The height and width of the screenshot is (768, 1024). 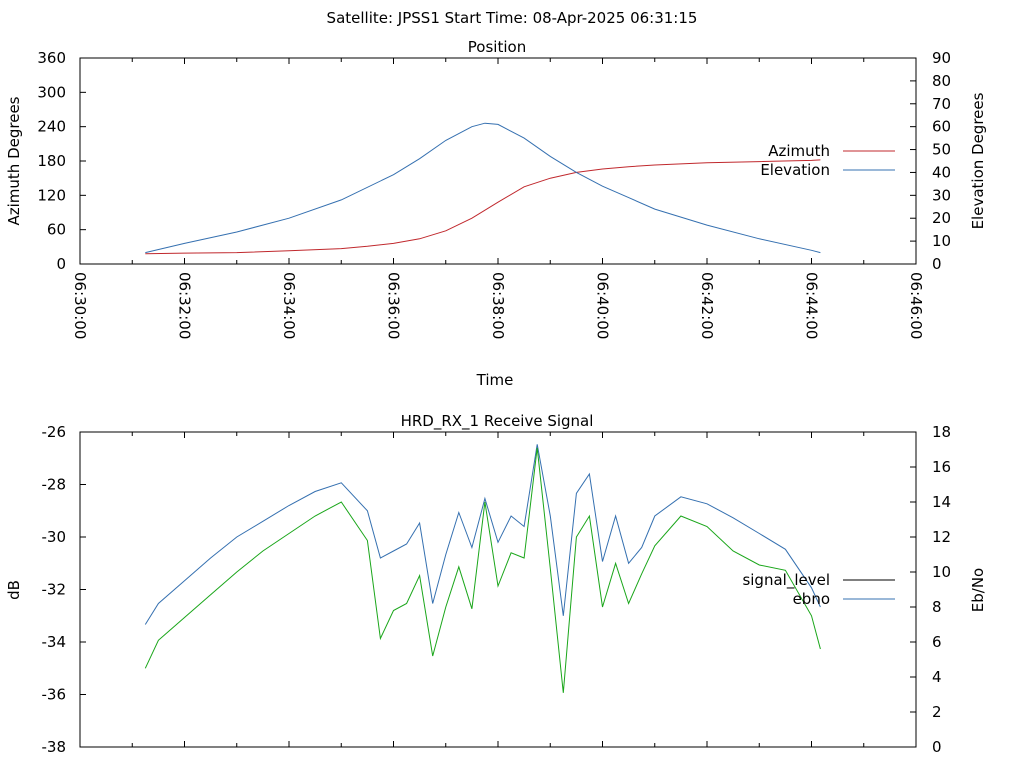 I want to click on position-series, so click(x=483, y=188).